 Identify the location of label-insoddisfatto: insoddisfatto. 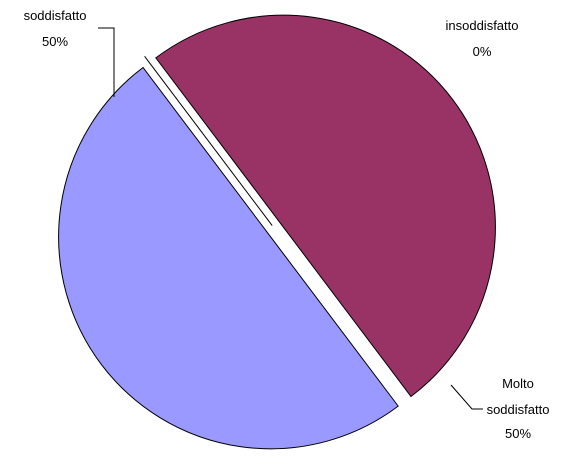
(482, 25).